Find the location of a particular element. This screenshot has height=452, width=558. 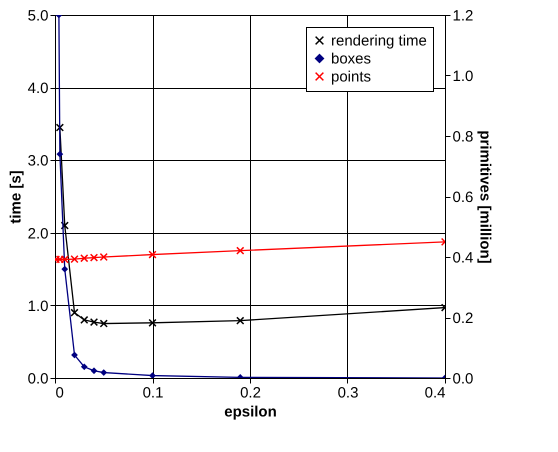

legend-label: points is located at coordinates (351, 77).